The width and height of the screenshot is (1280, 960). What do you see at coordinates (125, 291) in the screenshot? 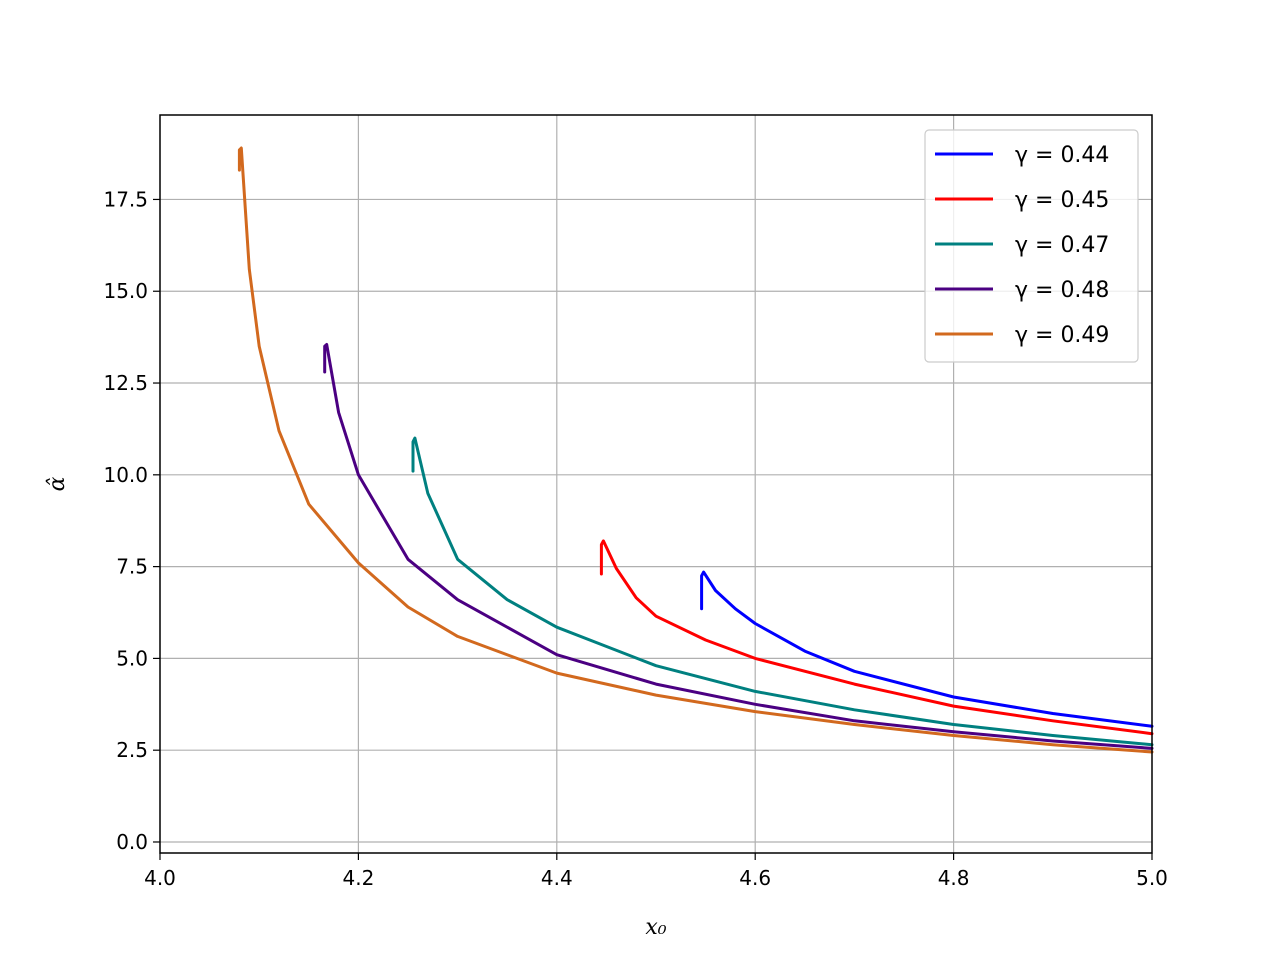
I see `y-tick-label: 15.0` at bounding box center [125, 291].